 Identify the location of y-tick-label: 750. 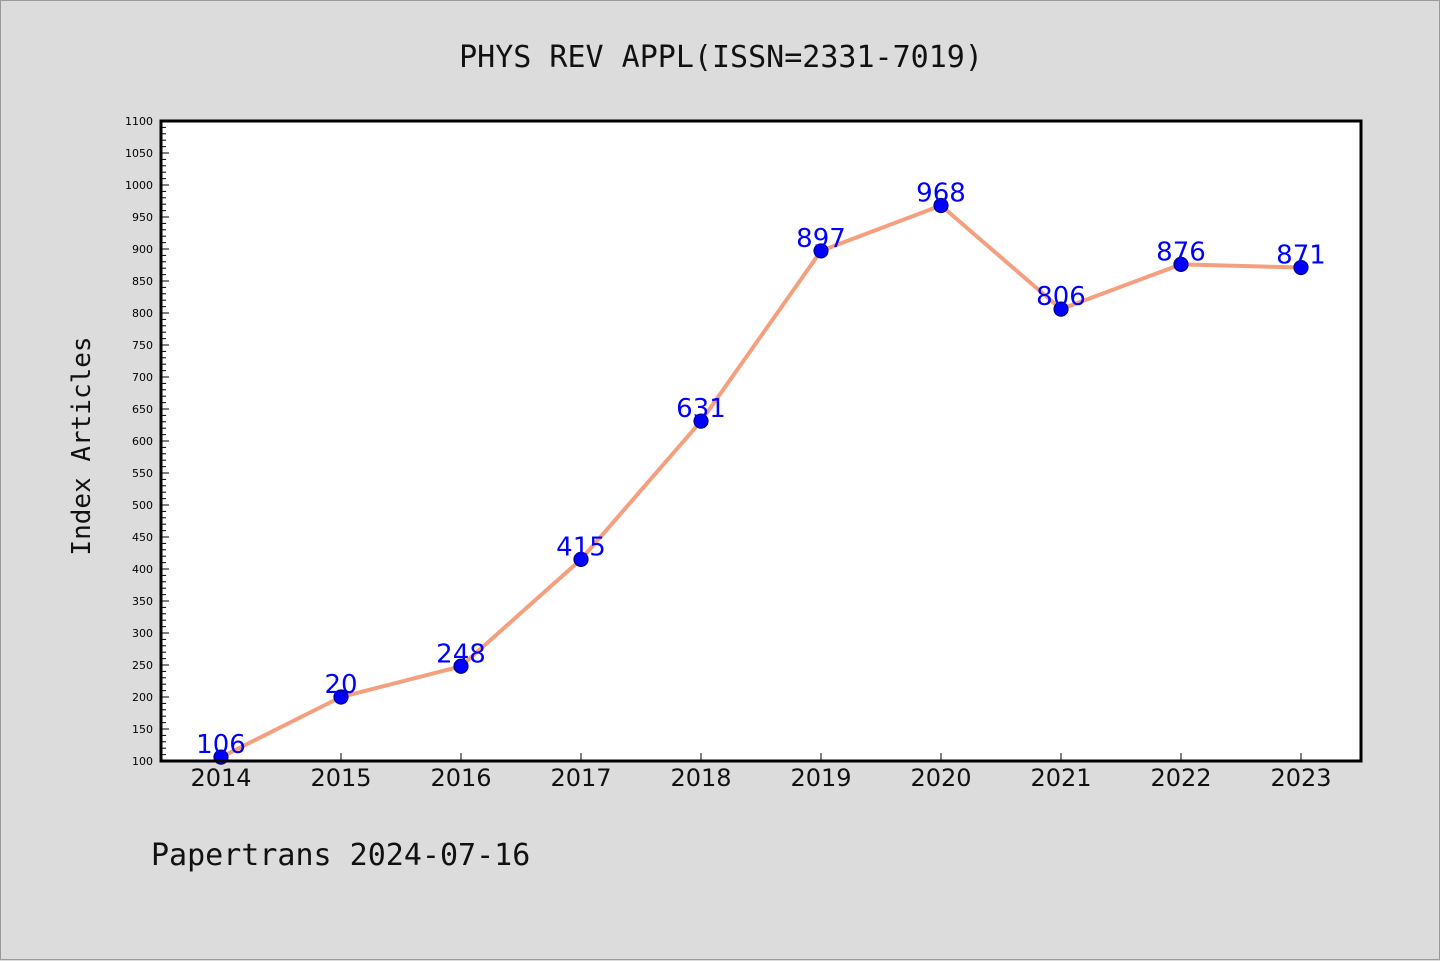
(142, 345).